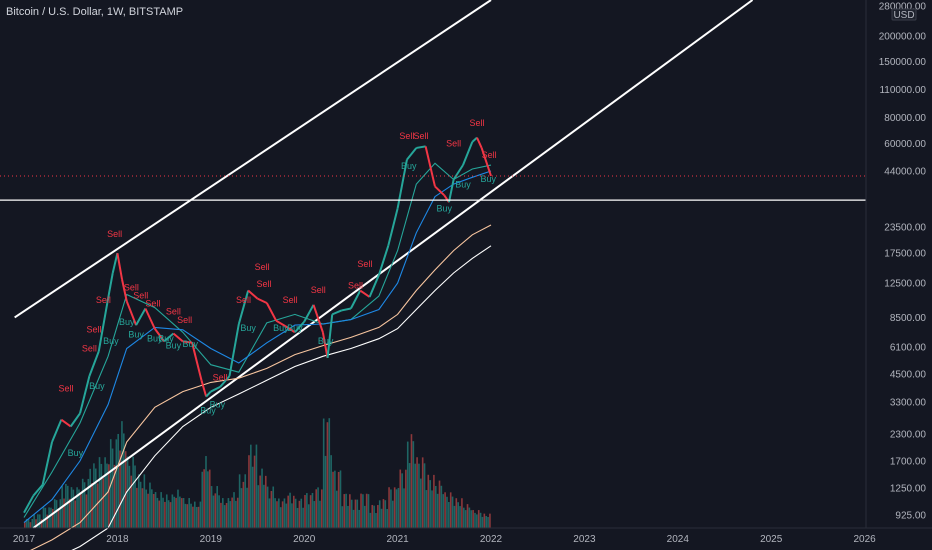  Describe the element at coordinates (491, 539) in the screenshot. I see `x-tick-label: 2022` at that location.